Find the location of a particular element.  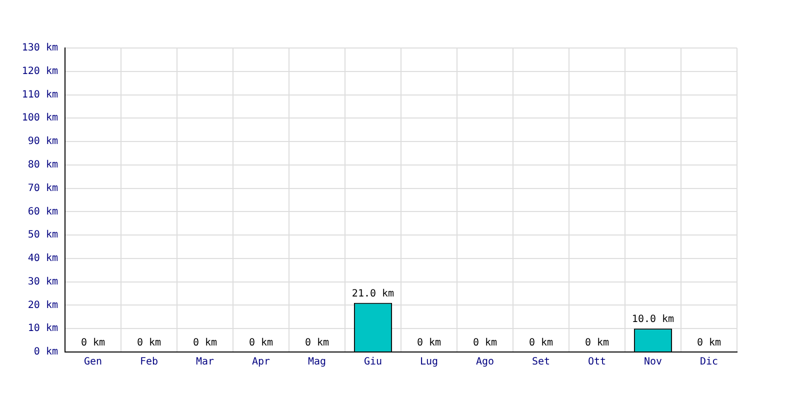

y-tick-label: 120 km is located at coordinates (40, 71).